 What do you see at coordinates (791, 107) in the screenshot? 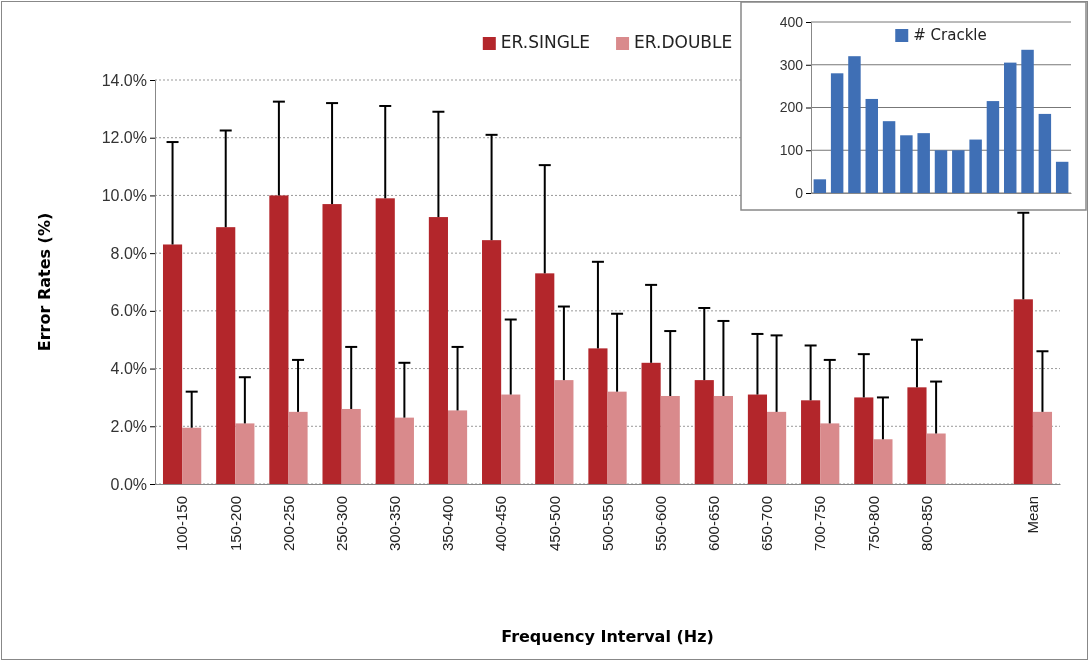
I see `y-tick-label: 200` at bounding box center [791, 107].